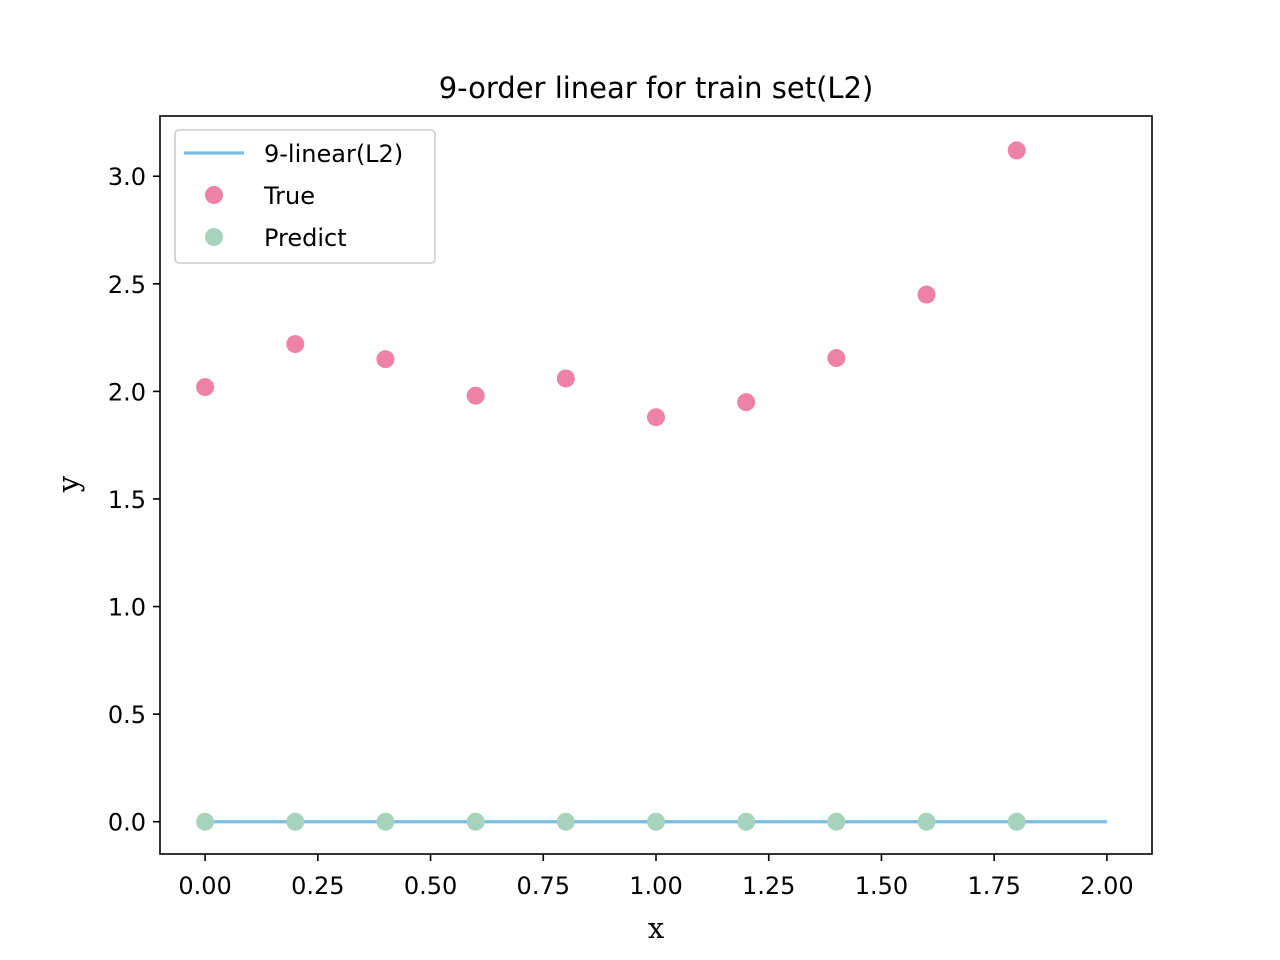 Image resolution: width=1280 pixels, height=960 pixels. I want to click on x-tick-label: 1.00, so click(655, 886).